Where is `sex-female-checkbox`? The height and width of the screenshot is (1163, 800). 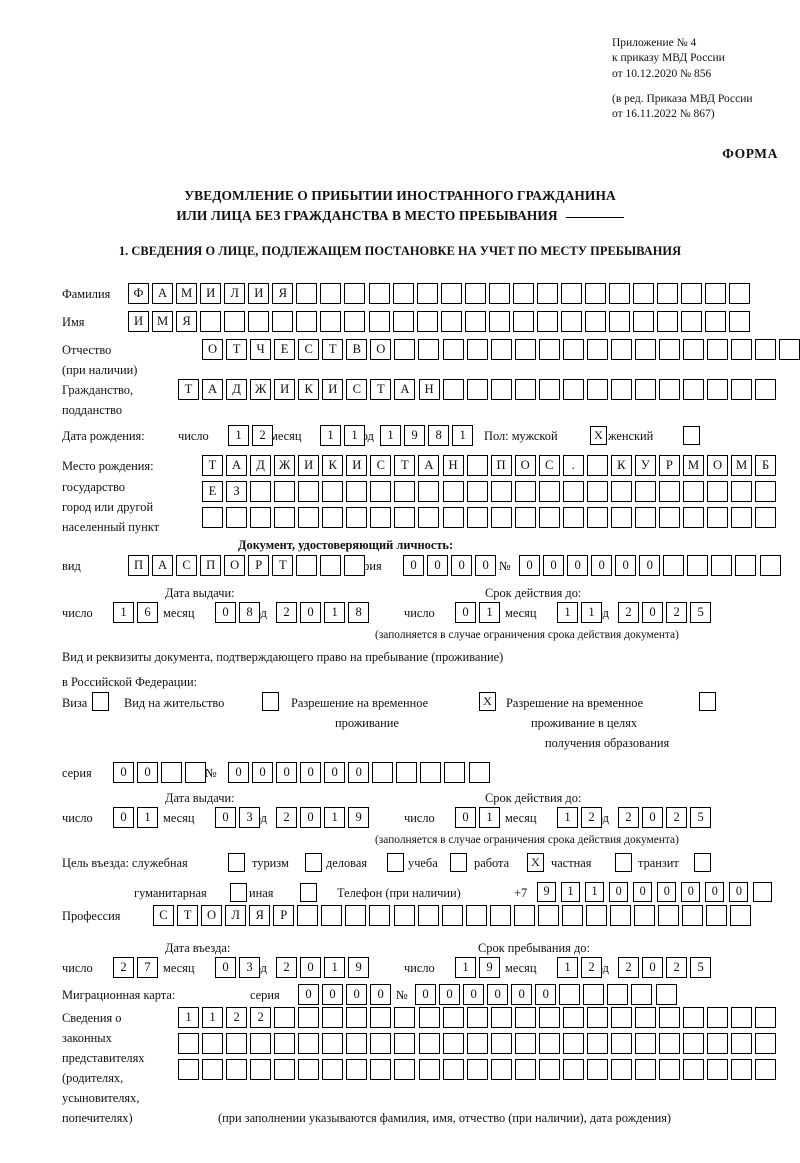 sex-female-checkbox is located at coordinates (691, 435).